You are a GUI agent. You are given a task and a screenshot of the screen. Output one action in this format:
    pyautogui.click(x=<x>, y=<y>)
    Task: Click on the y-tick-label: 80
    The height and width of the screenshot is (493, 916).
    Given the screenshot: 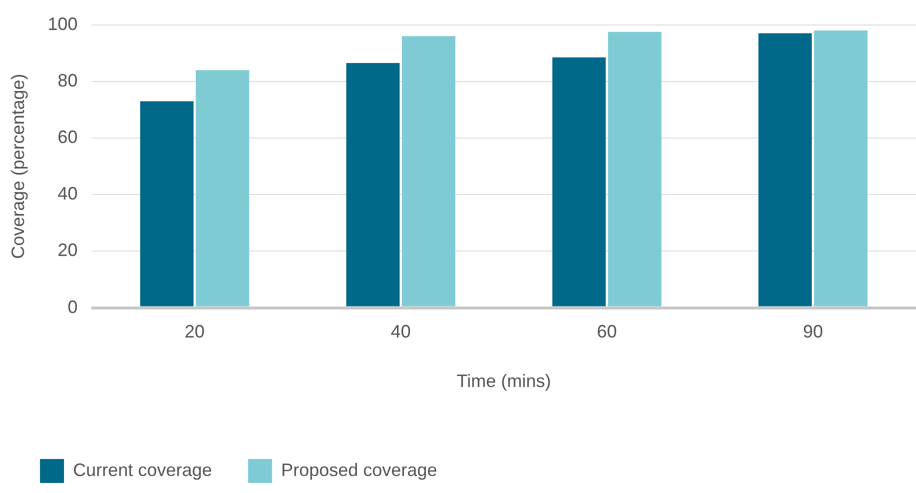 What is the action you would take?
    pyautogui.click(x=68, y=80)
    